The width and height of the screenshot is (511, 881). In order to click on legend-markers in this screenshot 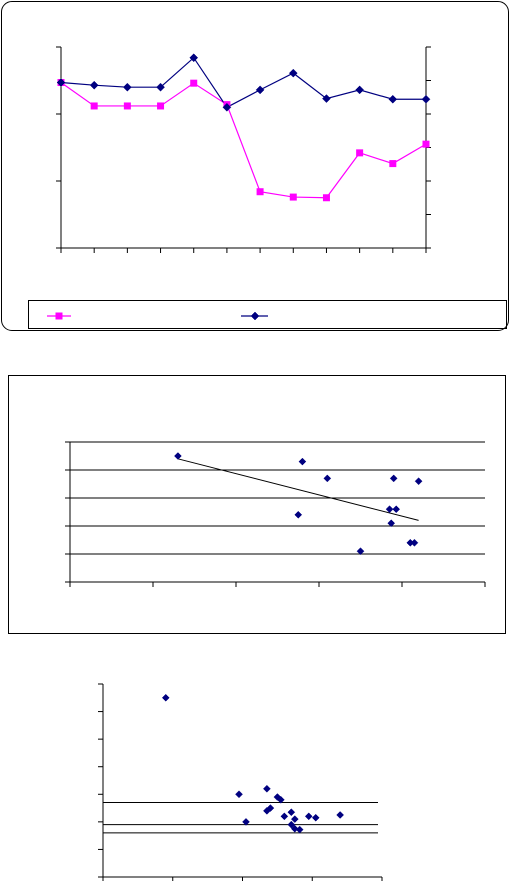, I will do `click(157, 316)`.